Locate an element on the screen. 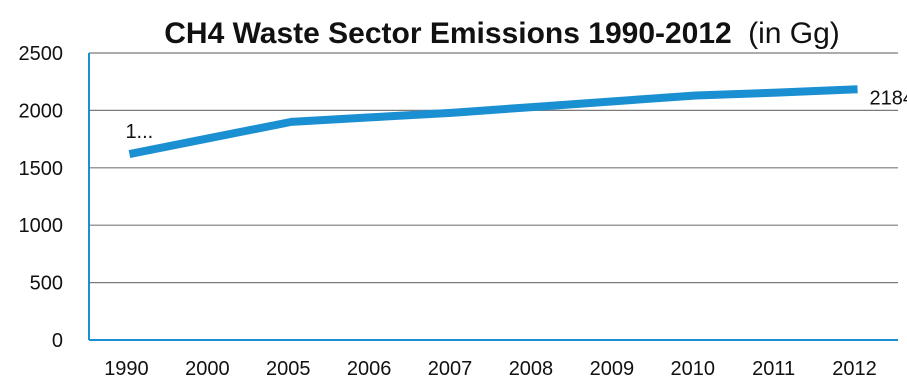 This screenshot has height=381, width=907. chart-title-unit: (in Gg) is located at coordinates (794, 33).